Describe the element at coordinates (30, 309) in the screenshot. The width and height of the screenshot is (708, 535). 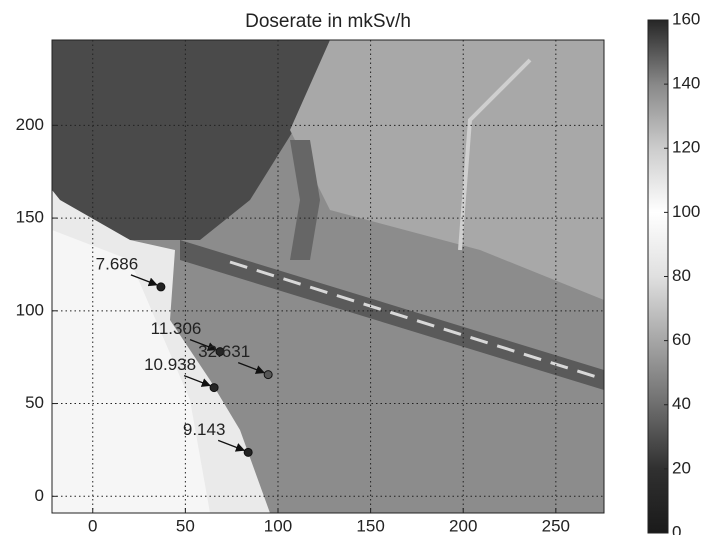
I see `y-tick-label: 100` at that location.